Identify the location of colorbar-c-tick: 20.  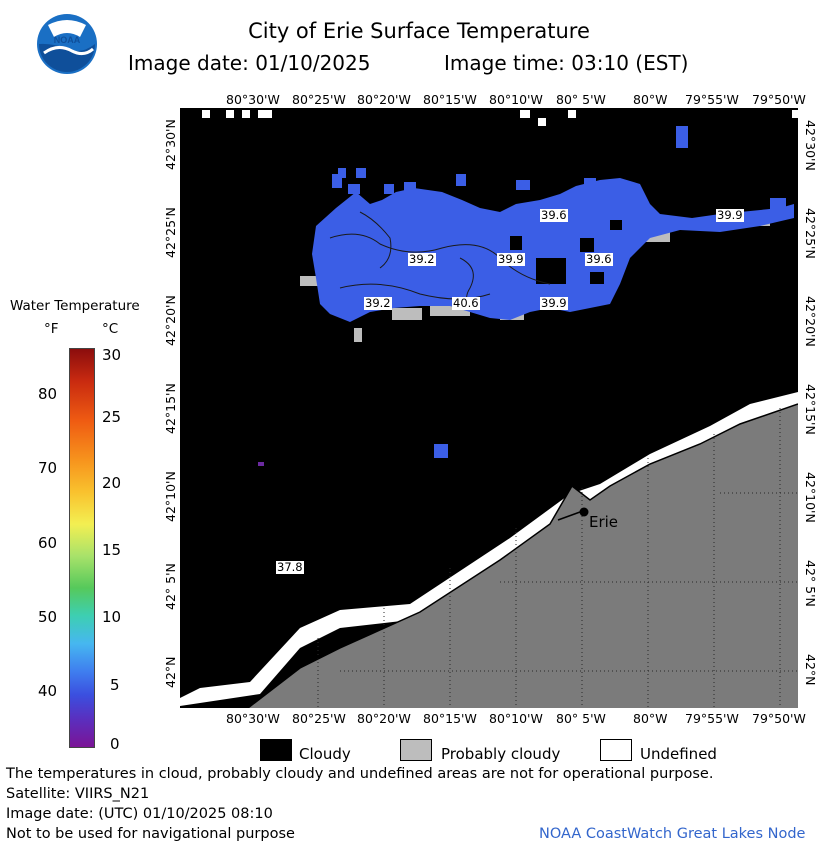
(112, 483).